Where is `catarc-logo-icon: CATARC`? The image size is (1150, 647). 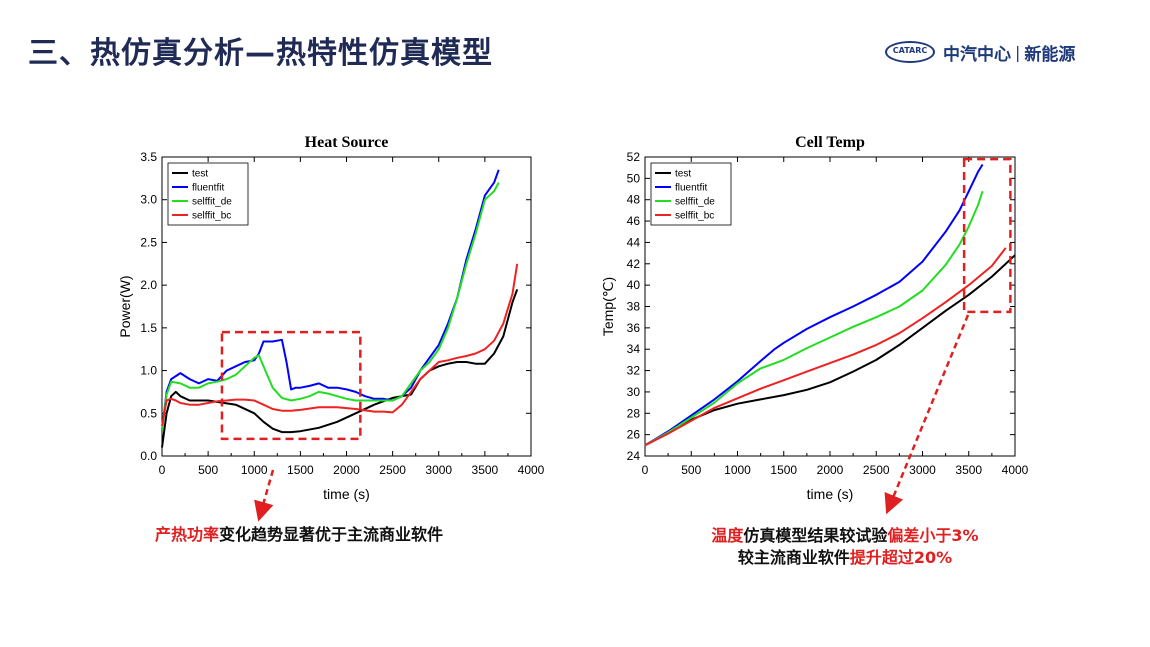 catarc-logo-icon: CATARC is located at coordinates (910, 52).